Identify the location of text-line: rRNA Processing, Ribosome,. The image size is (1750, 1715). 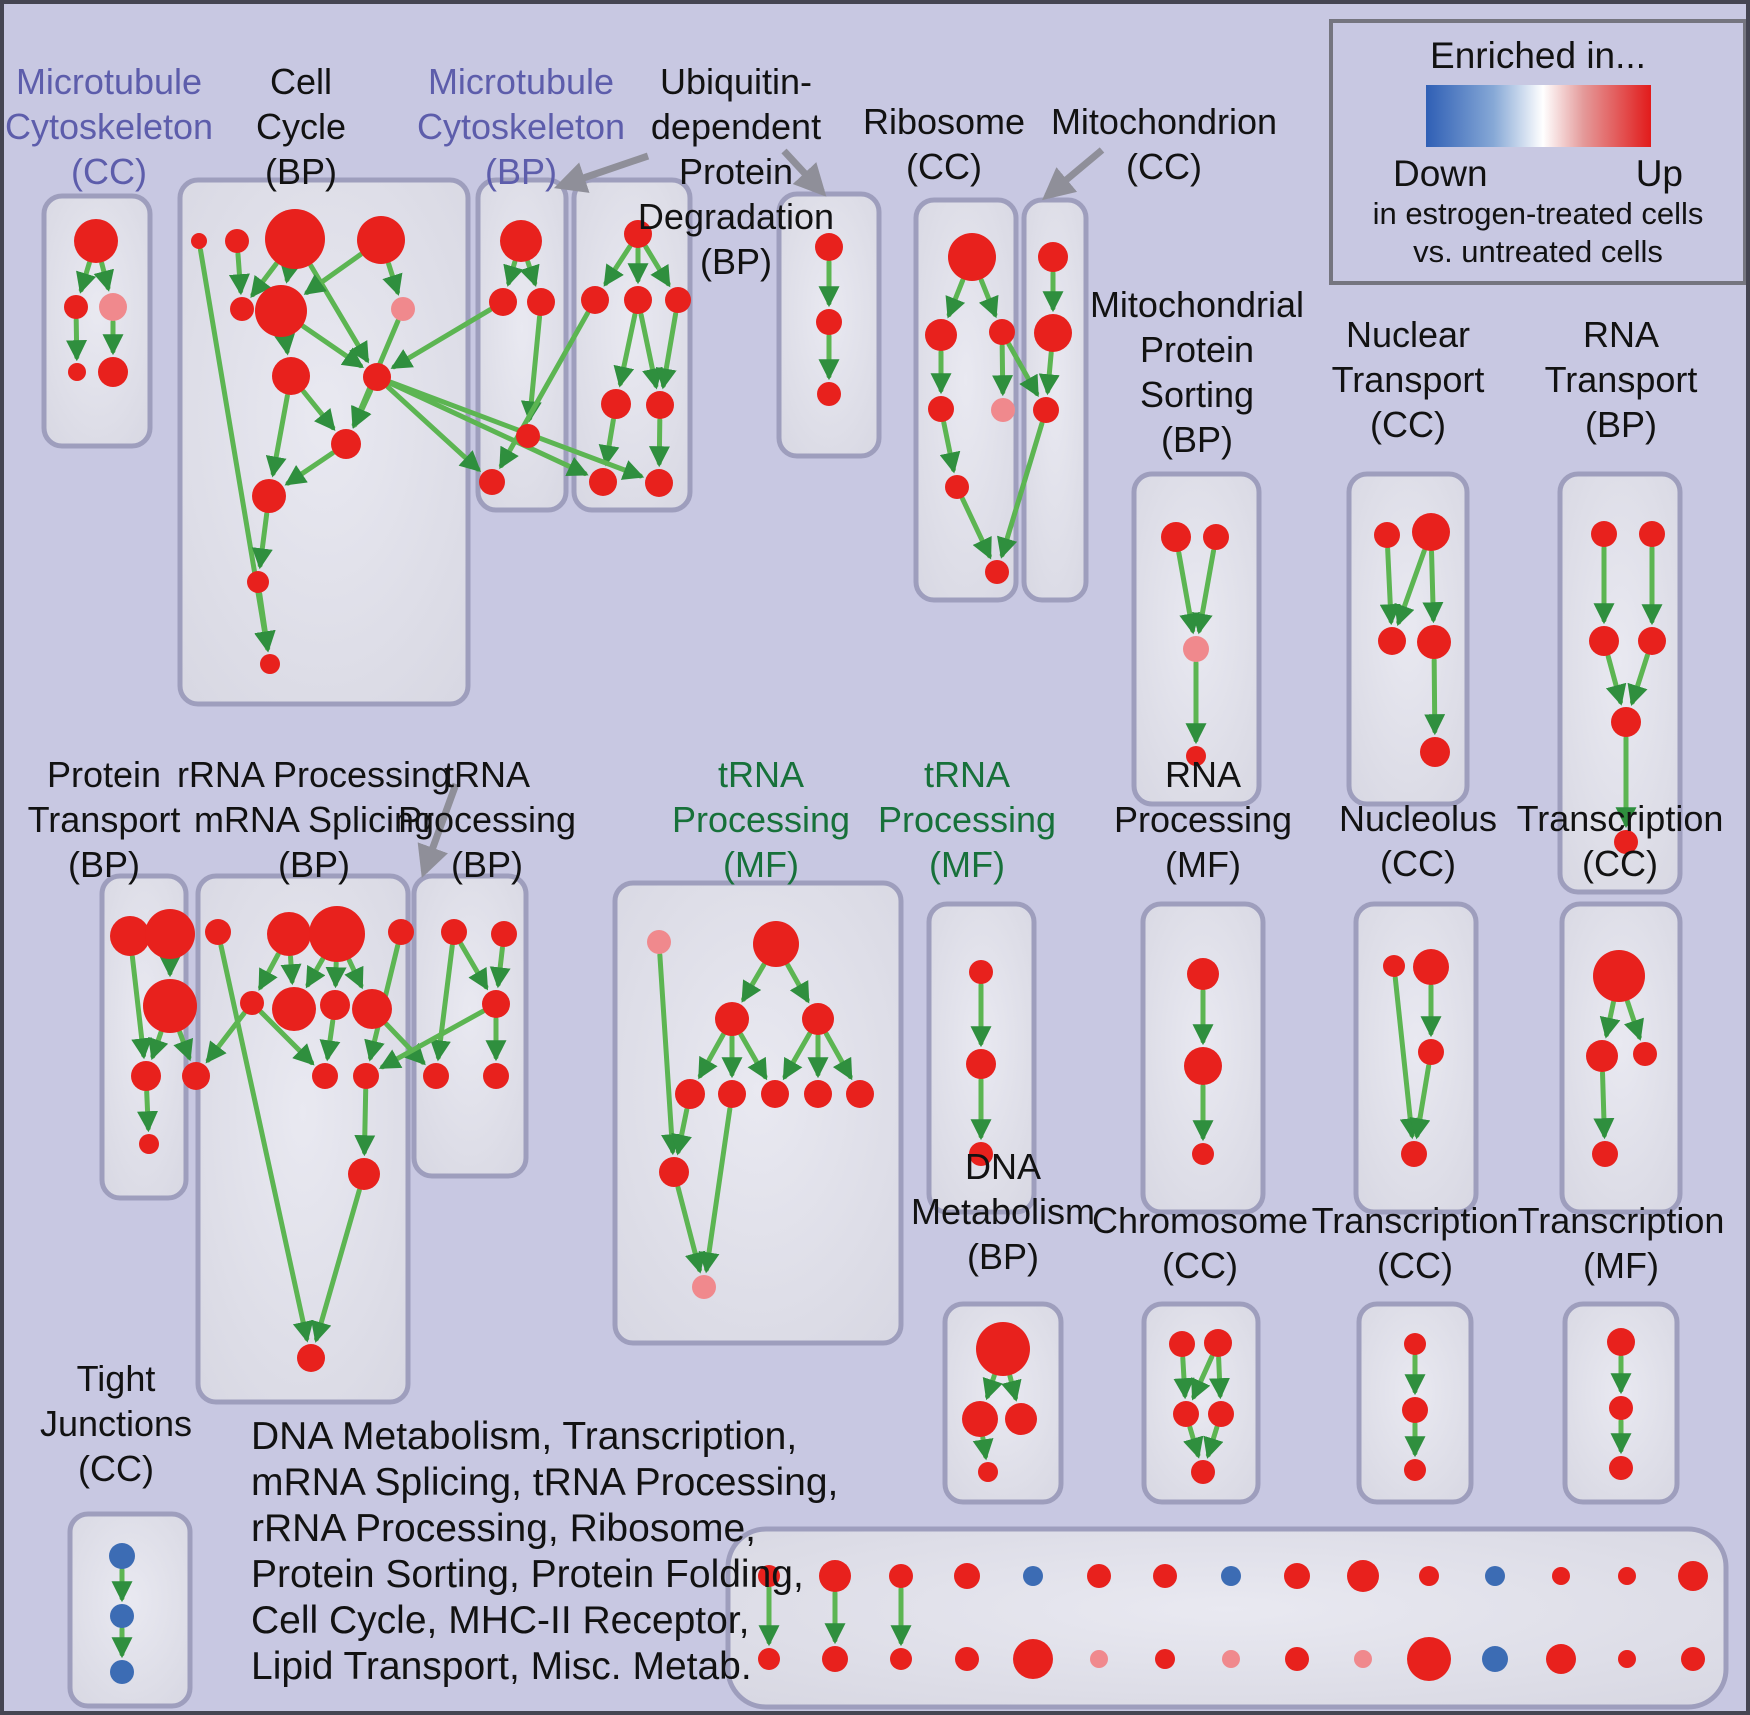
(504, 1528).